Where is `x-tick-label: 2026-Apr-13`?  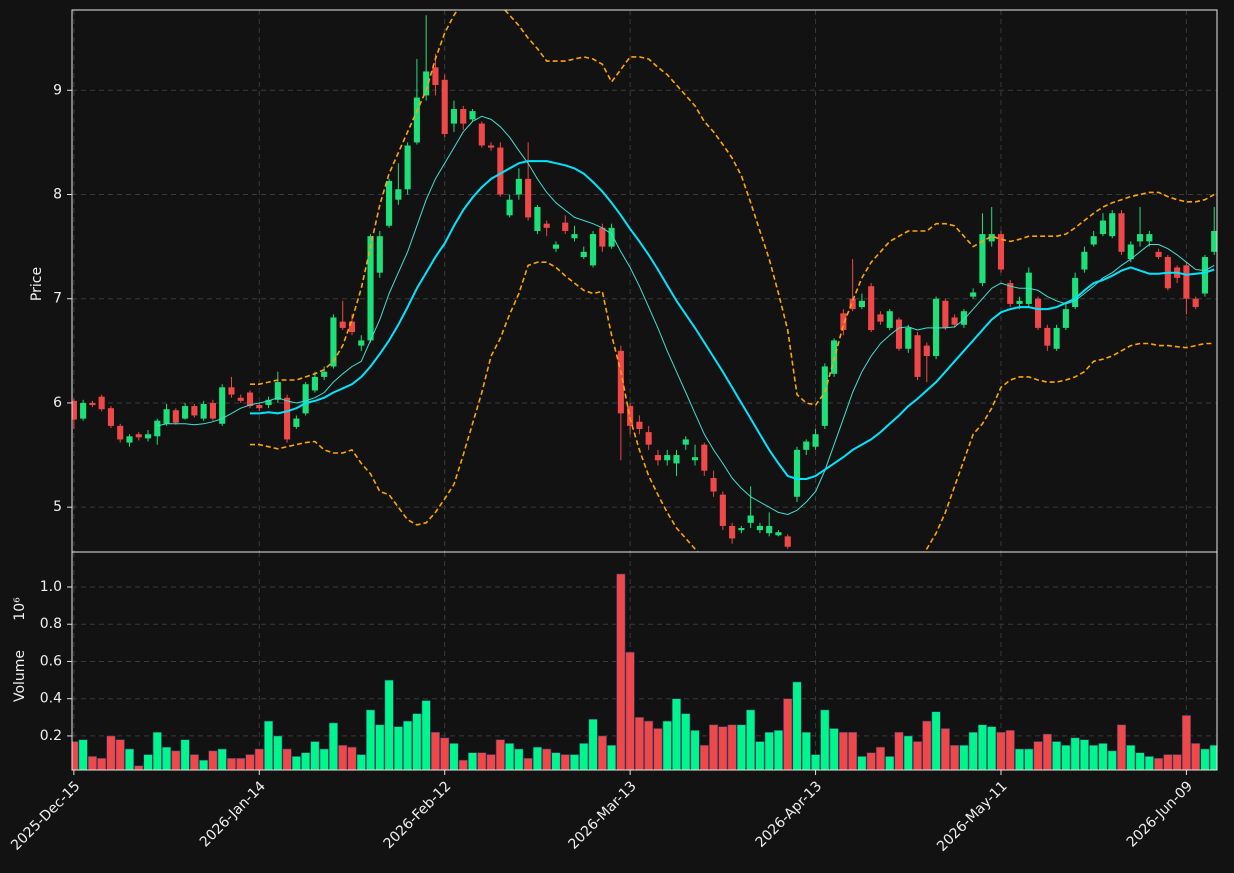 x-tick-label: 2026-Apr-13 is located at coordinates (789, 814).